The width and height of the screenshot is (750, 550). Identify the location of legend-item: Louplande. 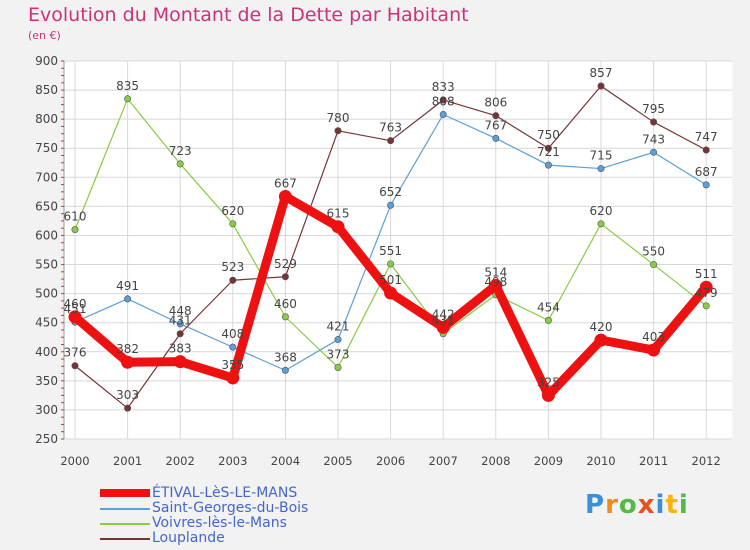
(300, 538).